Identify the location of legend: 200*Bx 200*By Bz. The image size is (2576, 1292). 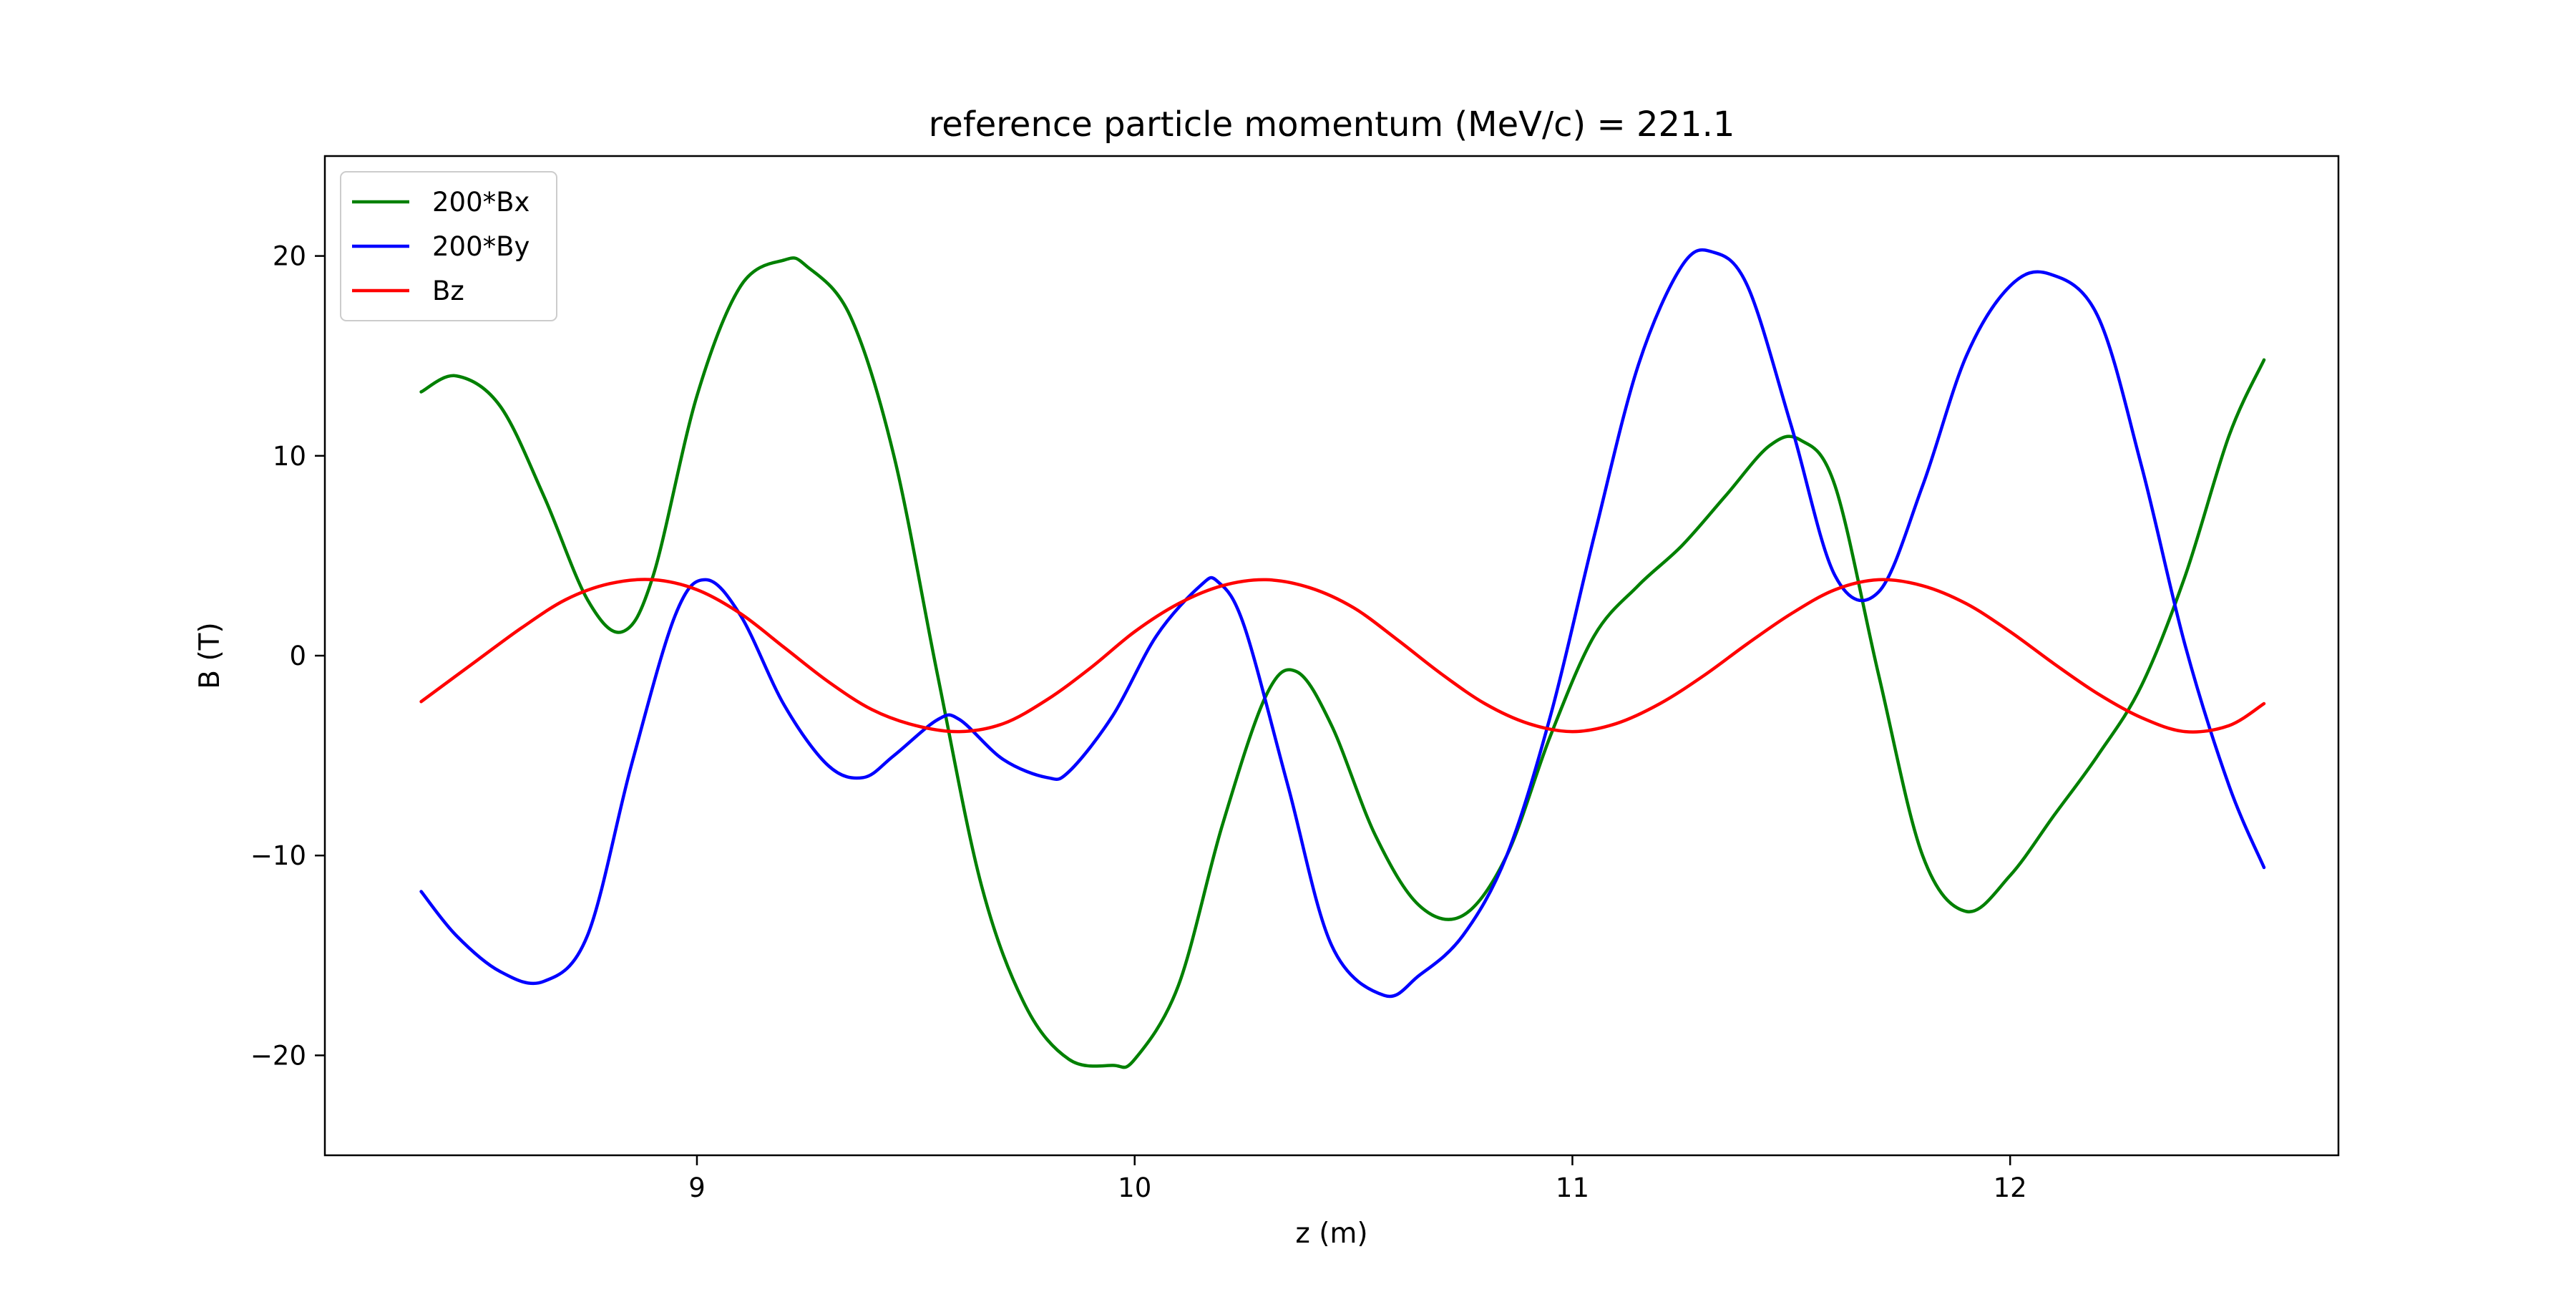
(448, 246).